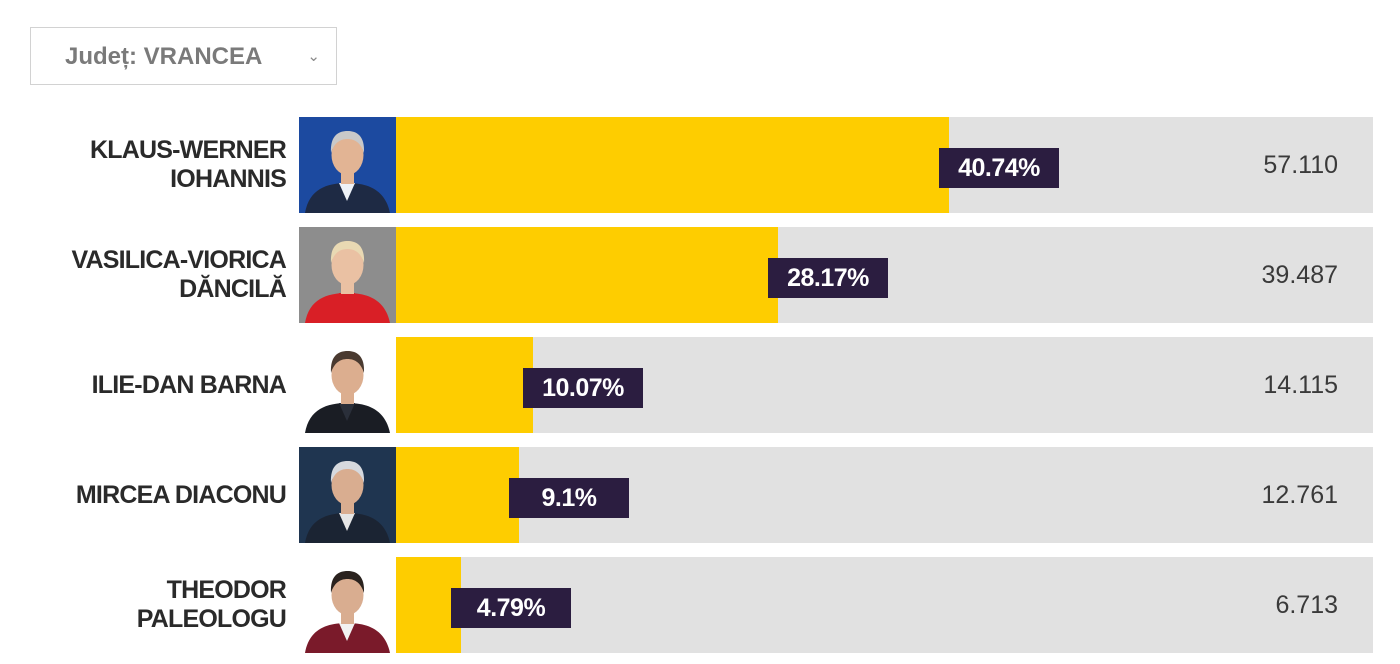  I want to click on vote-count: 12.761, so click(1299, 495).